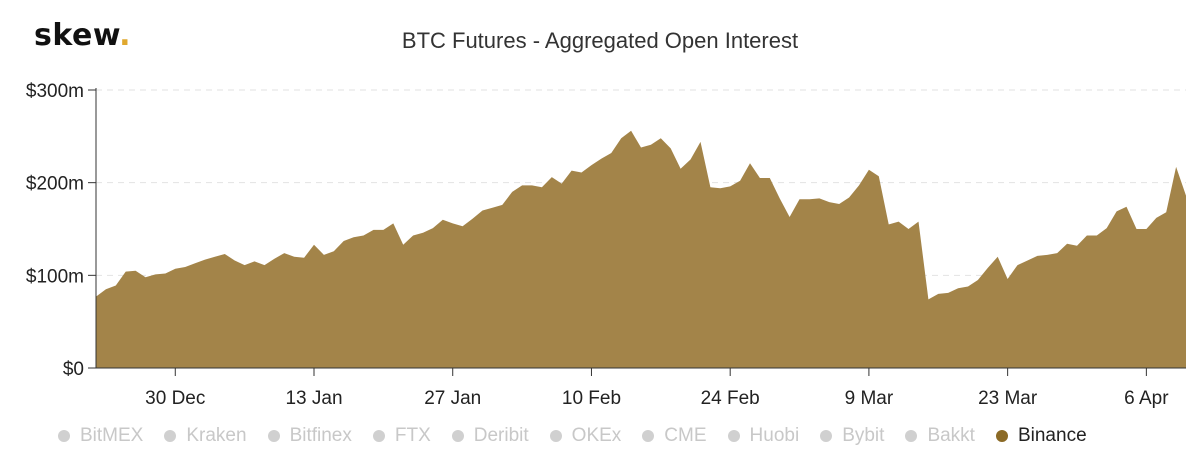 This screenshot has height=474, width=1200. Describe the element at coordinates (320, 435) in the screenshot. I see `legend-label: Bitfinex` at that location.